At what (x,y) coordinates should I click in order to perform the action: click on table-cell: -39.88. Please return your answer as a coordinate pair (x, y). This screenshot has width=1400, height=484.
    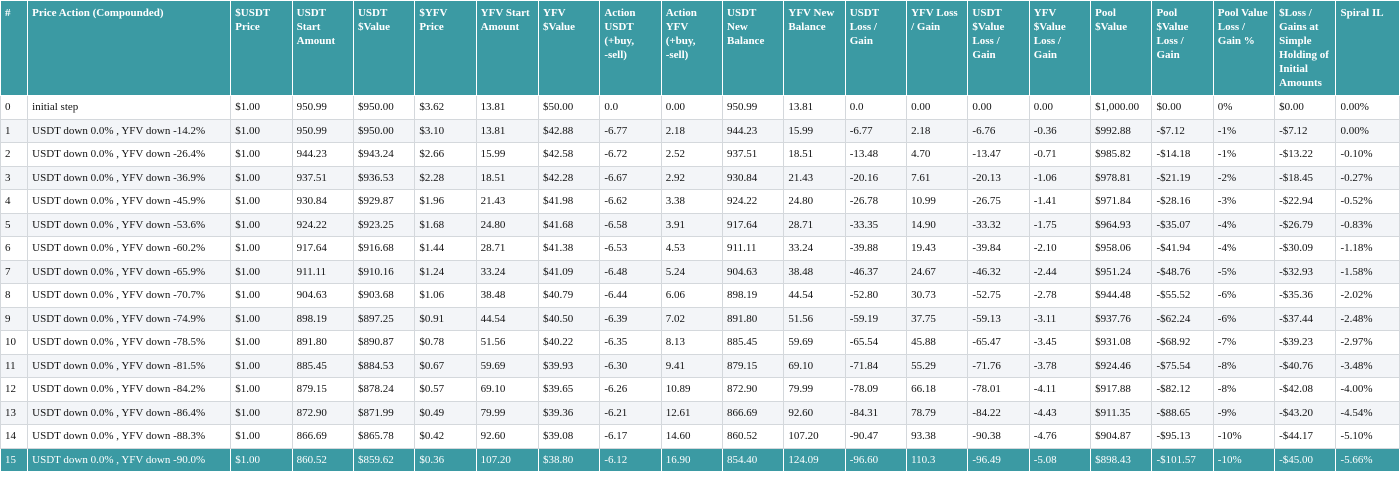
    Looking at the image, I should click on (876, 248).